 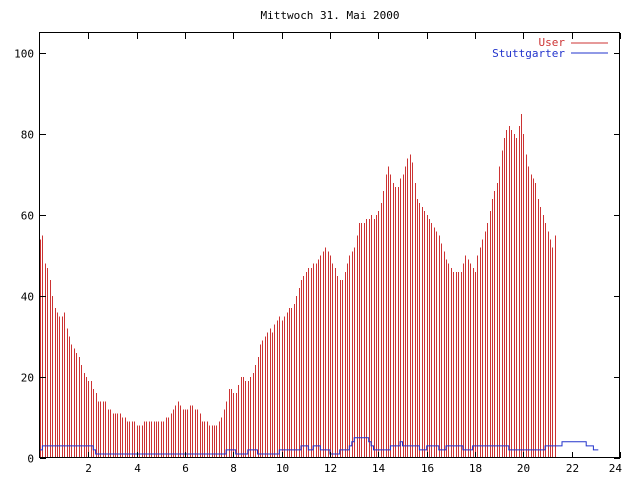 I want to click on x-tick-label: 20, so click(x=523, y=468).